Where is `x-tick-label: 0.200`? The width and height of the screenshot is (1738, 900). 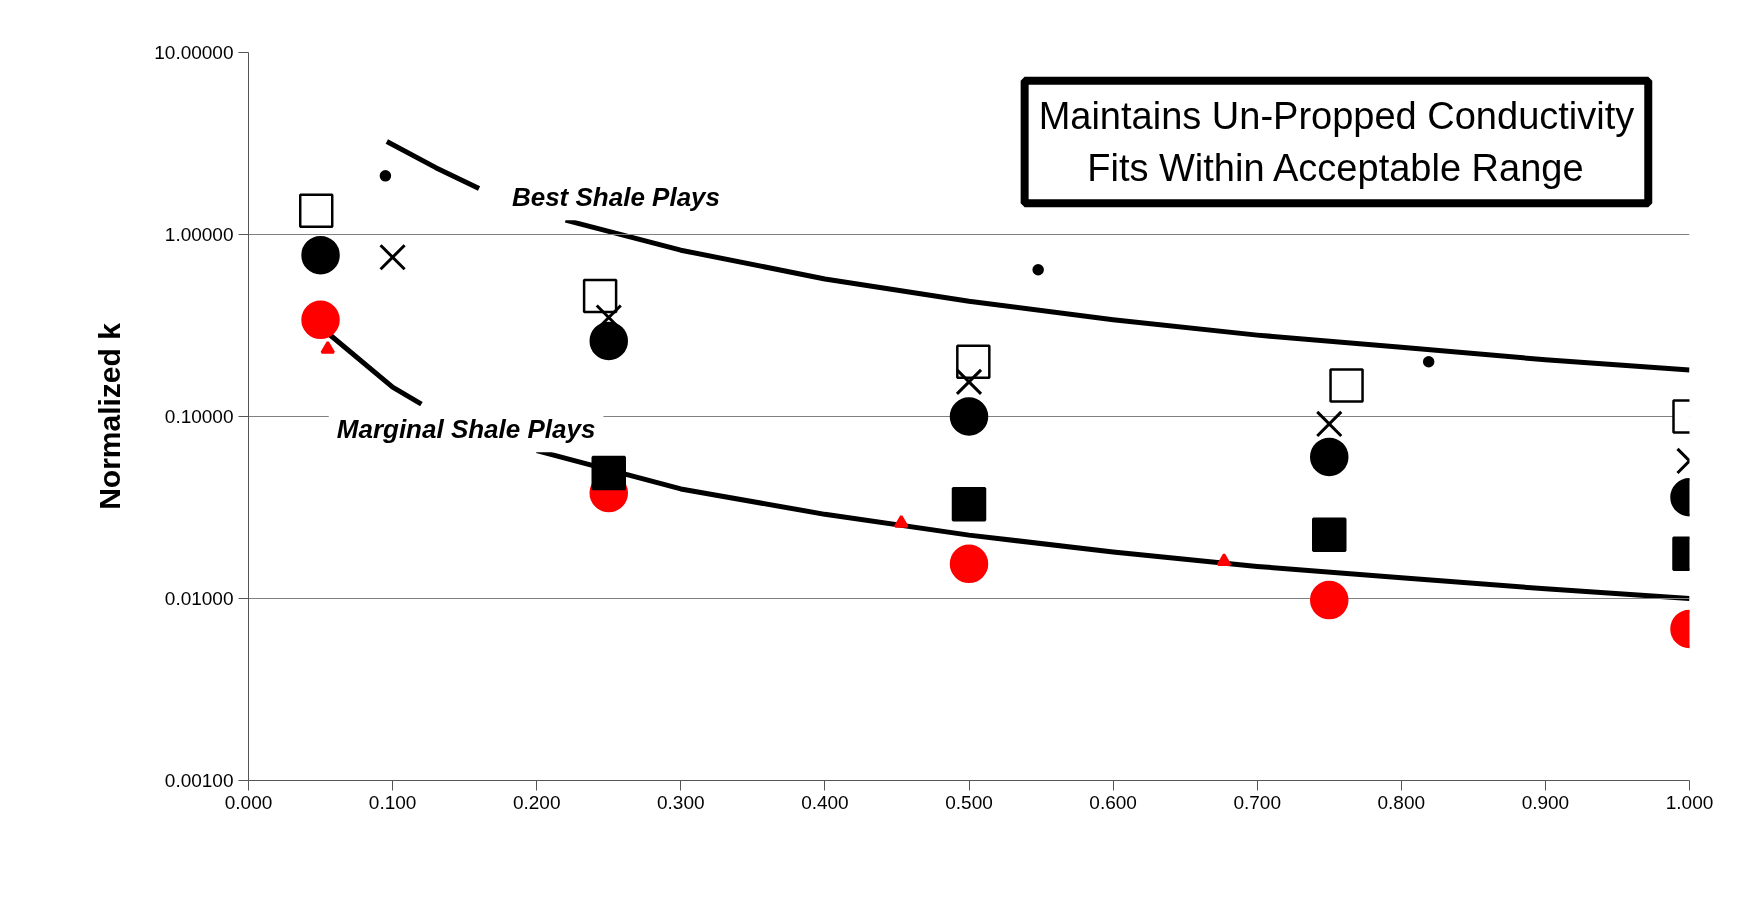 x-tick-label: 0.200 is located at coordinates (536, 802).